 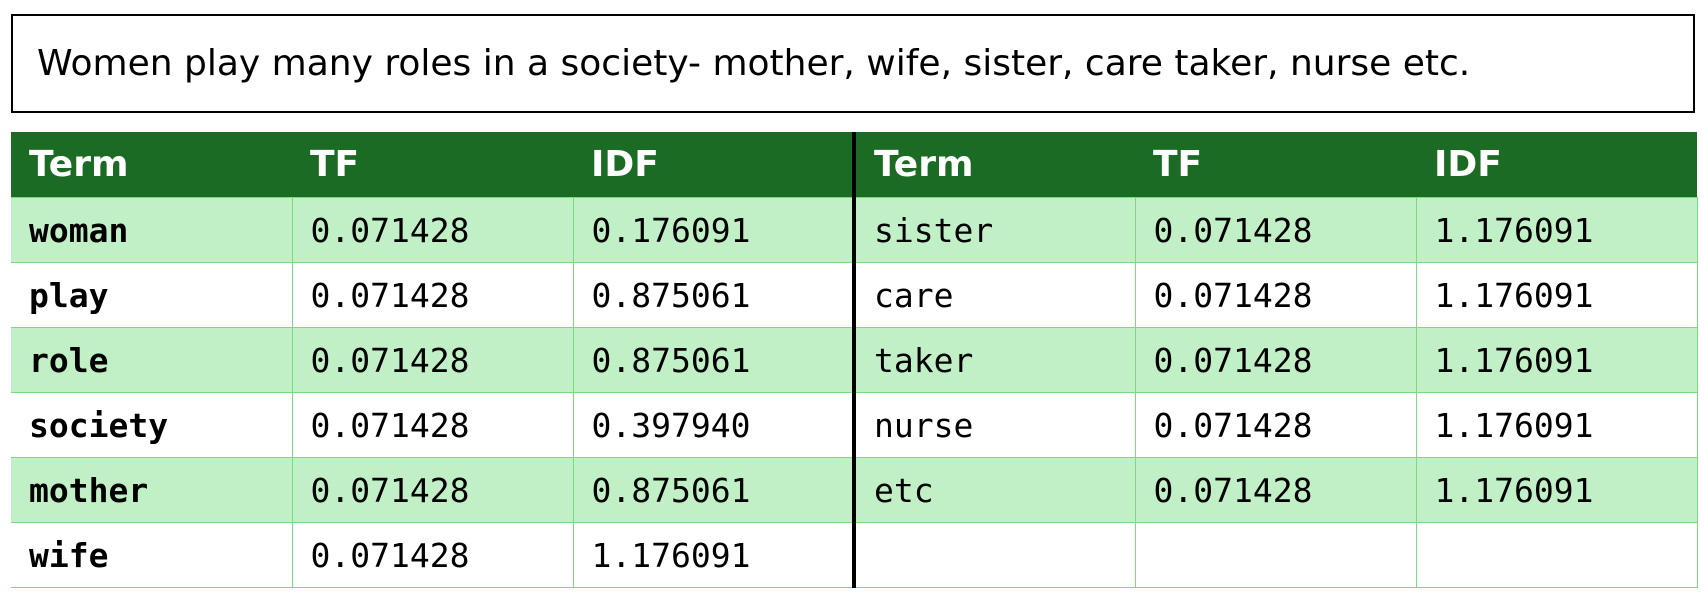 What do you see at coordinates (713, 165) in the screenshot?
I see `header-idf-left: IDF` at bounding box center [713, 165].